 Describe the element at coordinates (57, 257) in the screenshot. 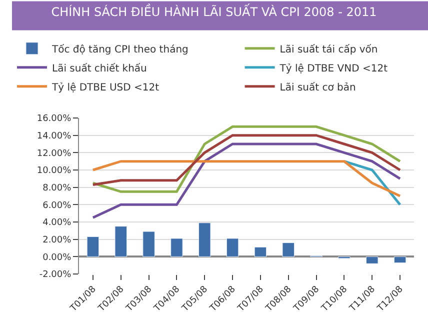

I see `y-tick-label: 0.00%` at that location.